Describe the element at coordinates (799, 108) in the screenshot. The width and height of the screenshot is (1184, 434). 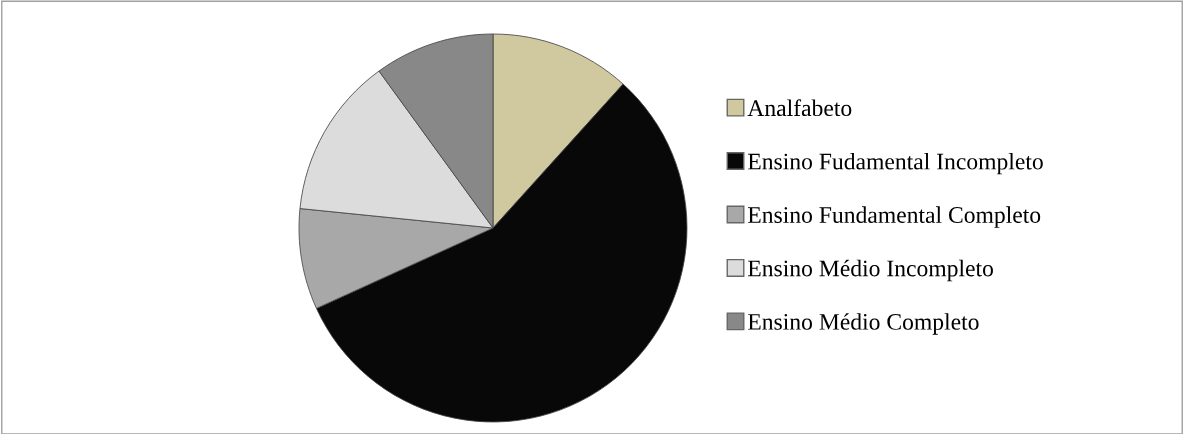
I see `legend-label: Analfabeto` at that location.